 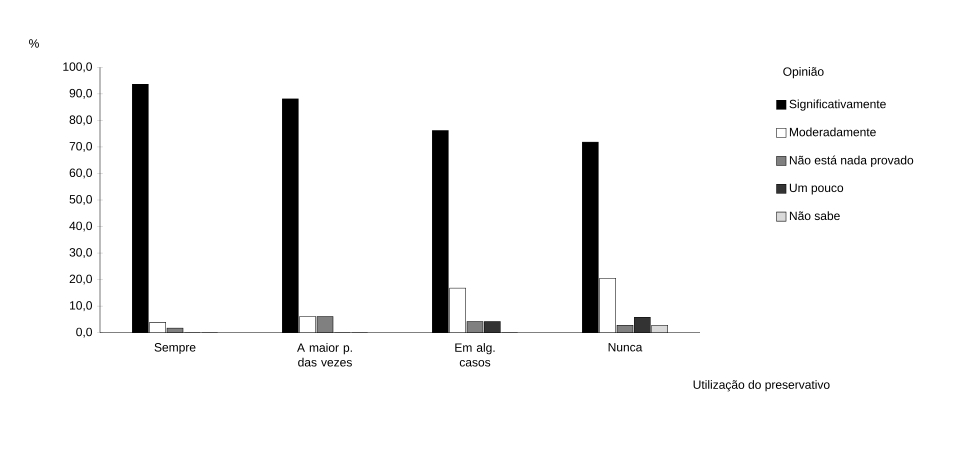 What do you see at coordinates (81, 306) in the screenshot?
I see `y-tick-label: 10,0` at bounding box center [81, 306].